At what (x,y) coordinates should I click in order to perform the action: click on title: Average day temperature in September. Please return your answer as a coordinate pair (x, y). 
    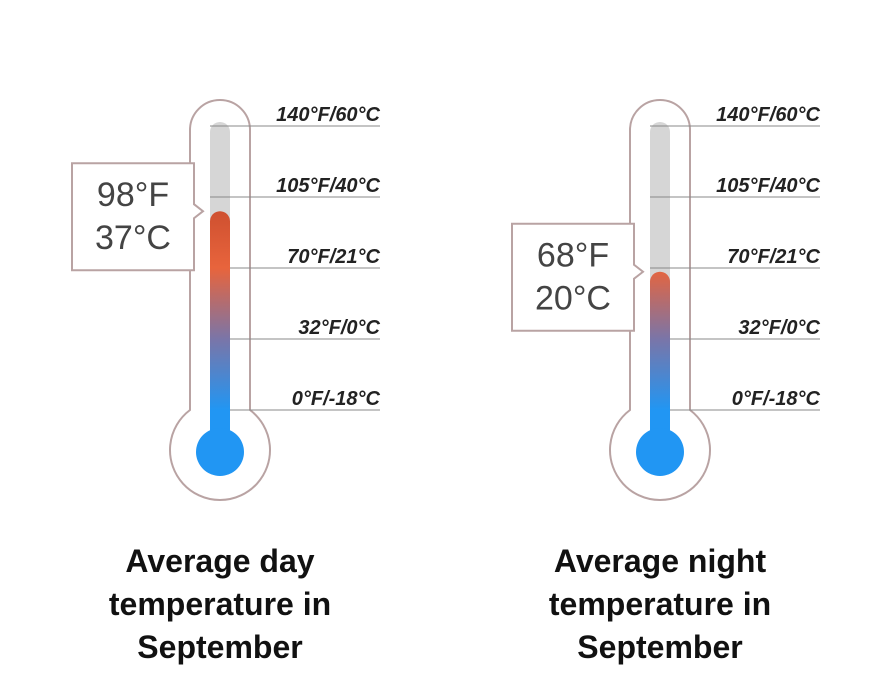
    Looking at the image, I should click on (220, 604).